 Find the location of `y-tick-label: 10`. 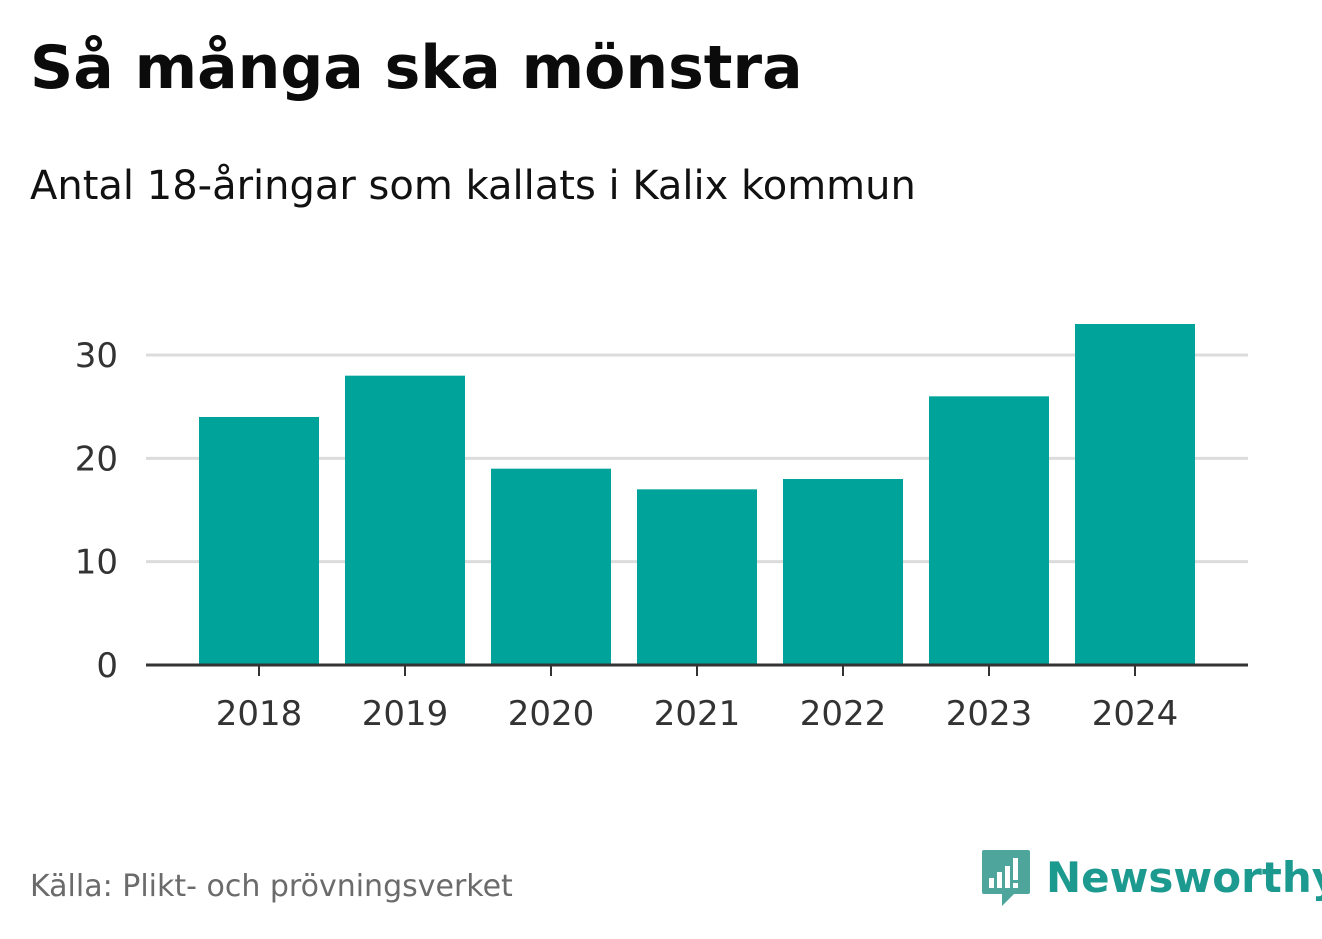

y-tick-label: 10 is located at coordinates (96, 563).